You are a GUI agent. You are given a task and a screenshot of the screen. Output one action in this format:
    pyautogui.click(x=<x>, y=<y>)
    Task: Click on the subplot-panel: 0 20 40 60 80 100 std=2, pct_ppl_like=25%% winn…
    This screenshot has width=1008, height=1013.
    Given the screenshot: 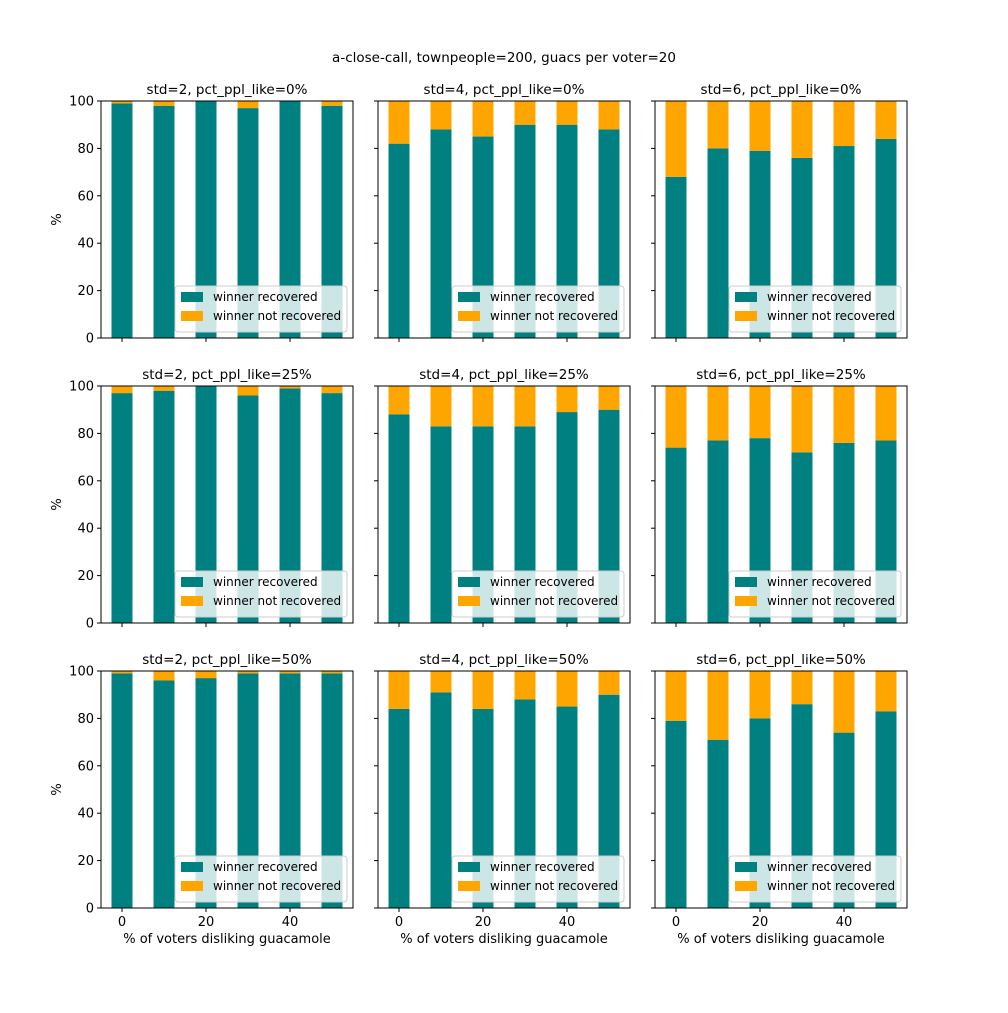 What is the action you would take?
    pyautogui.click(x=202, y=499)
    